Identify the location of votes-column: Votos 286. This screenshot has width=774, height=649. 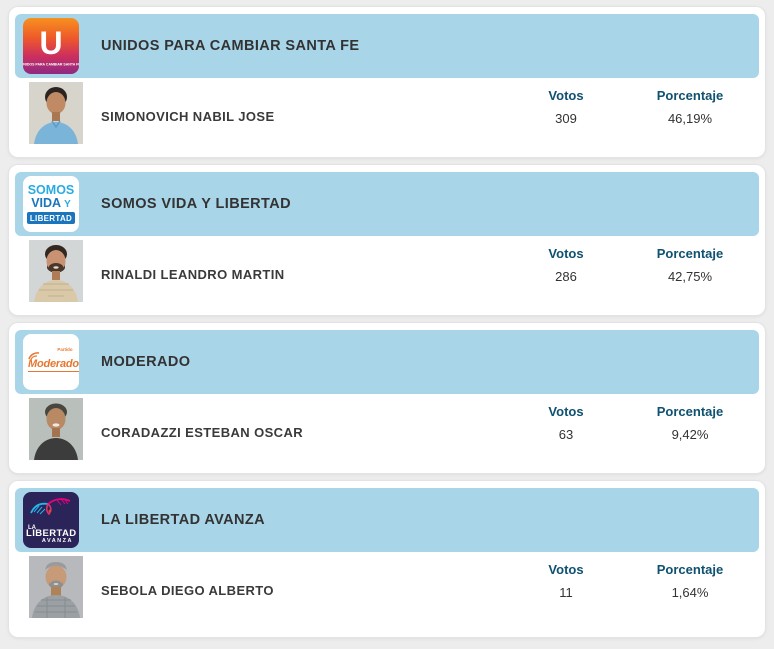
(566, 265).